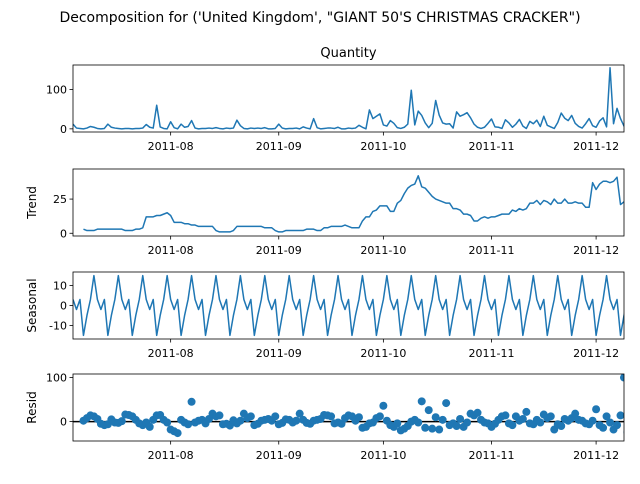  Describe the element at coordinates (596, 146) in the screenshot. I see `quantity-xtick-label: 2011-12` at that location.